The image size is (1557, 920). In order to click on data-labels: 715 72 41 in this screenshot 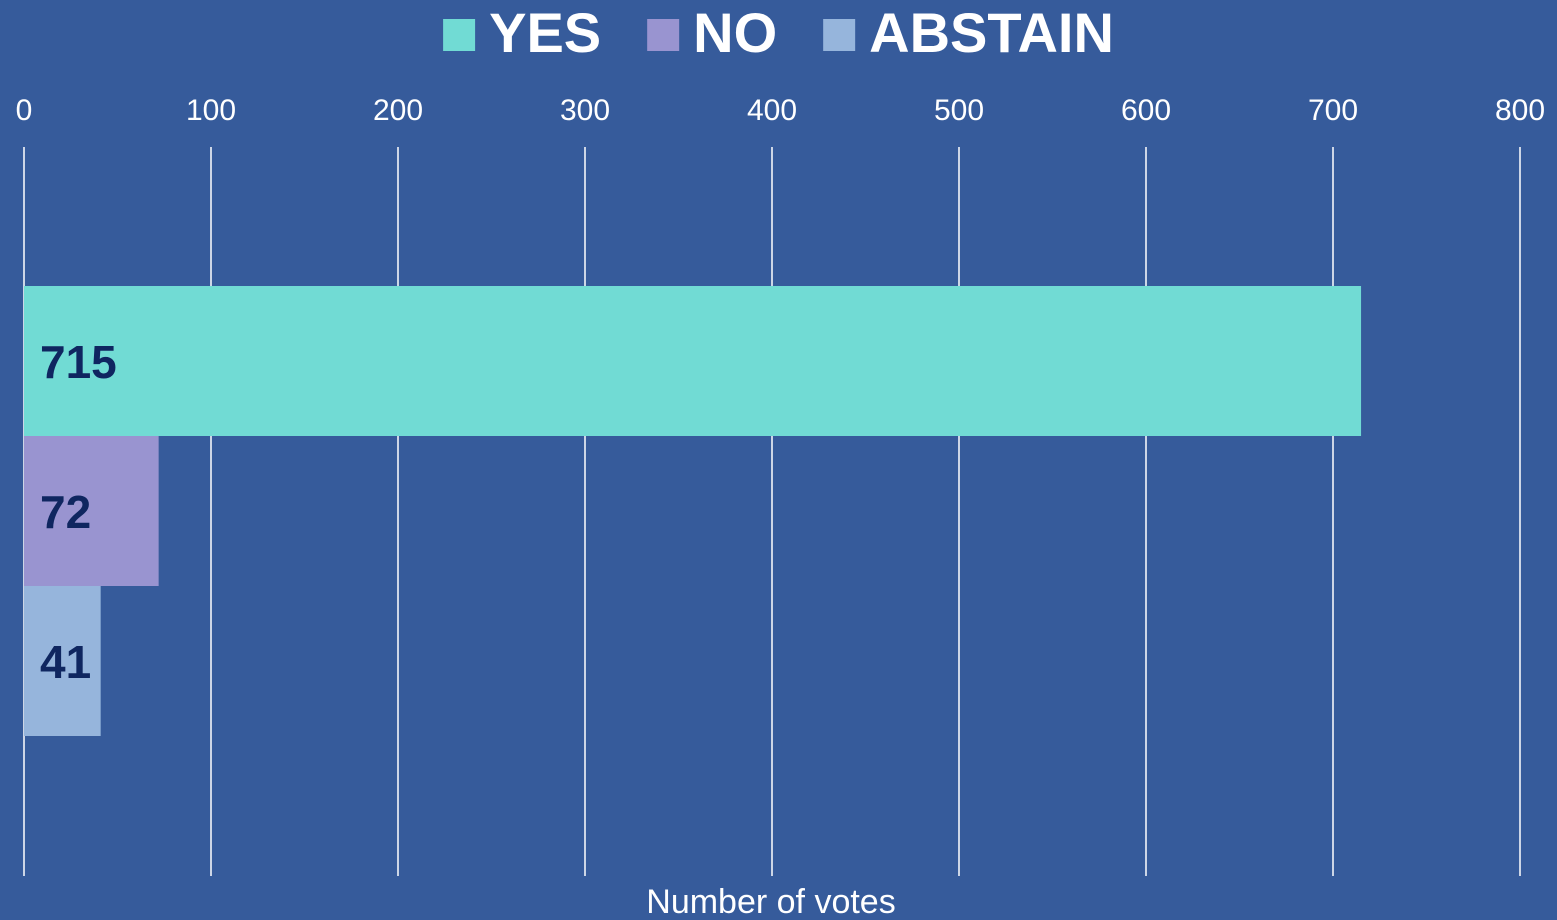, I will do `click(78, 512)`.